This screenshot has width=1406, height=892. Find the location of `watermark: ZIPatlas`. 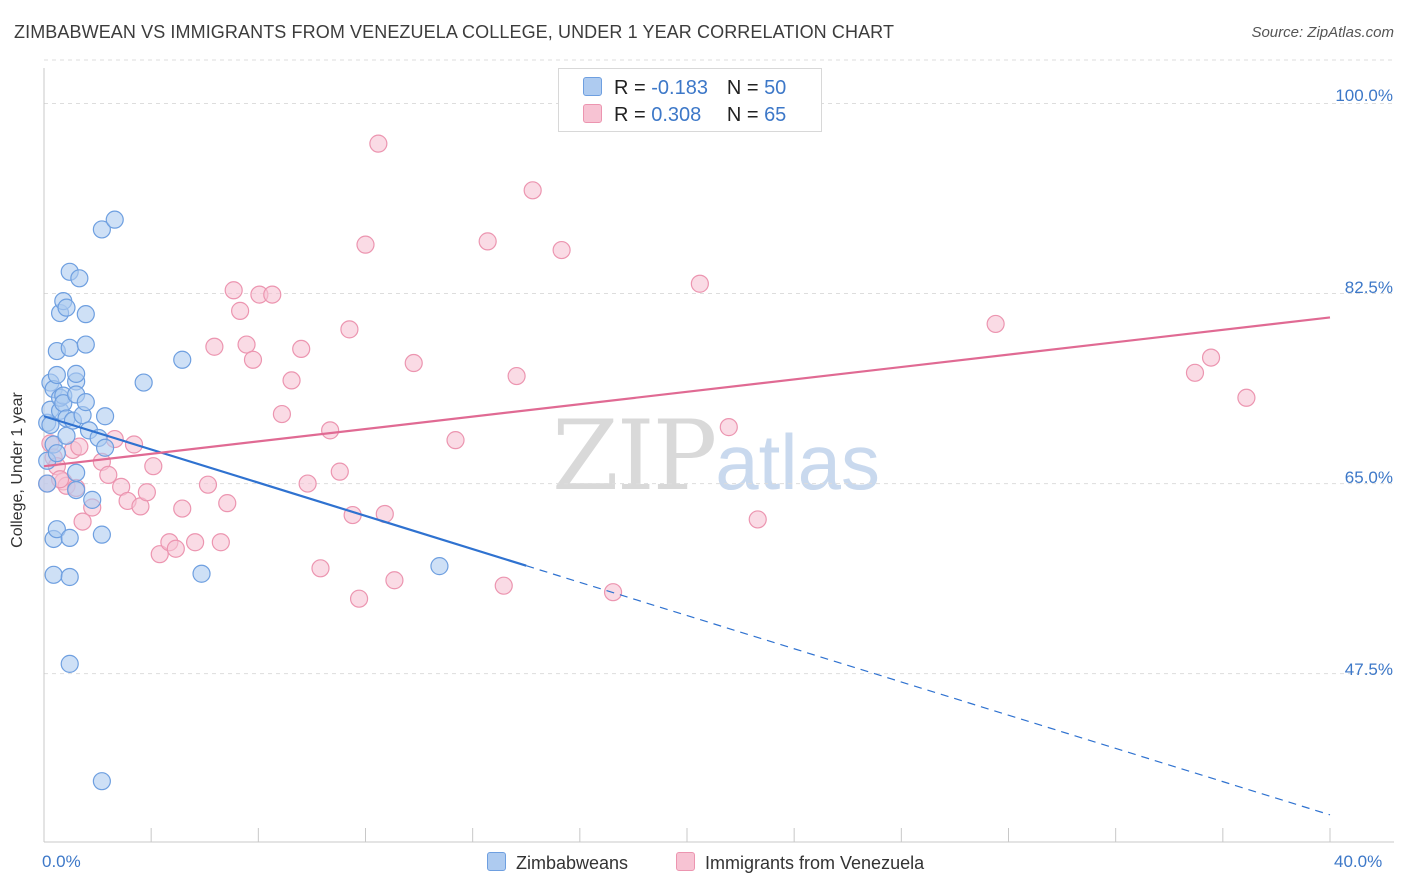

watermark: ZIPatlas is located at coordinates (716, 456).